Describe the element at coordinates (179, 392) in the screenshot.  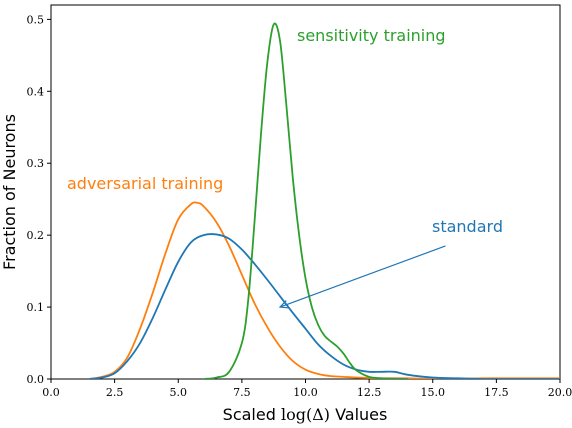
I see `x-tick-label: 5.0` at that location.